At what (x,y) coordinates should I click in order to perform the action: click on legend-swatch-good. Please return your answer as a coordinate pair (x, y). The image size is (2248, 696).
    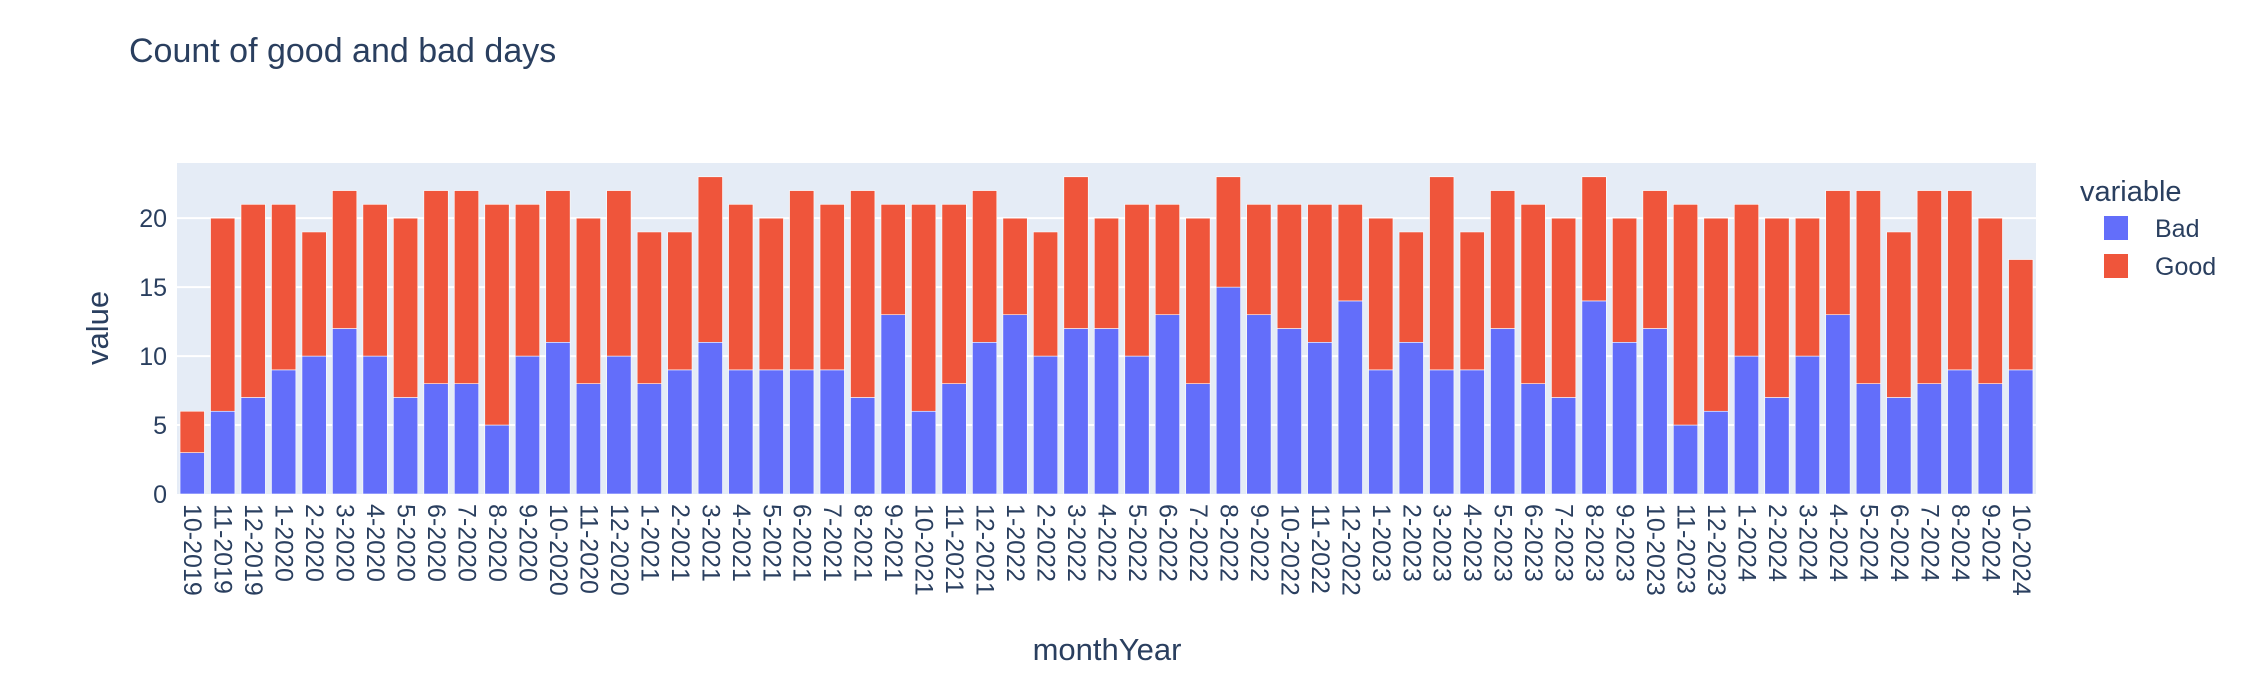
    Looking at the image, I should click on (2116, 266).